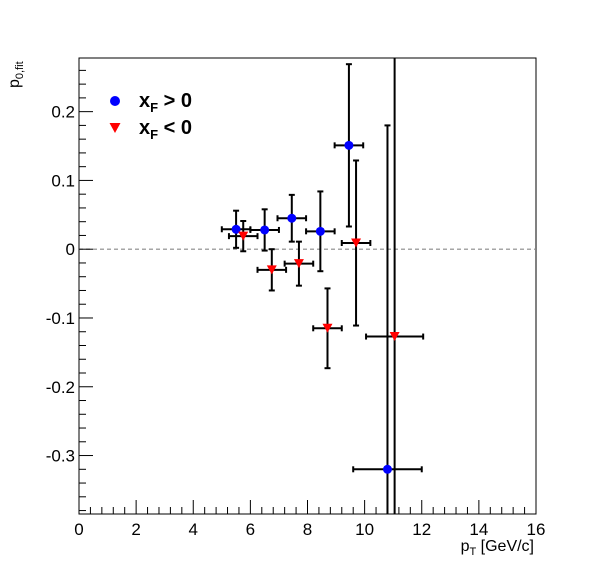  I want to click on y-tick-label: 0.2, so click(63, 112).